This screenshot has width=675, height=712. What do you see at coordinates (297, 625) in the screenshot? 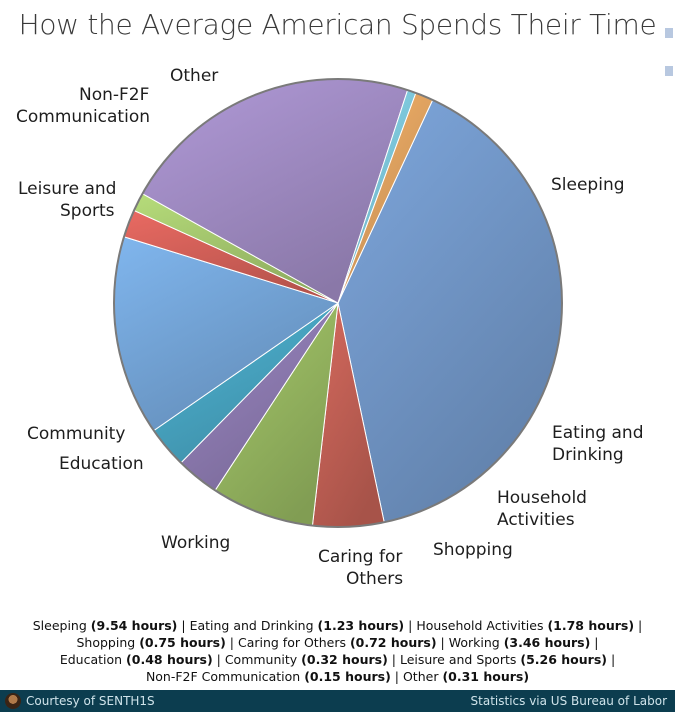
I see `legend-item: Eating and Drinking (1.23 hours)` at bounding box center [297, 625].